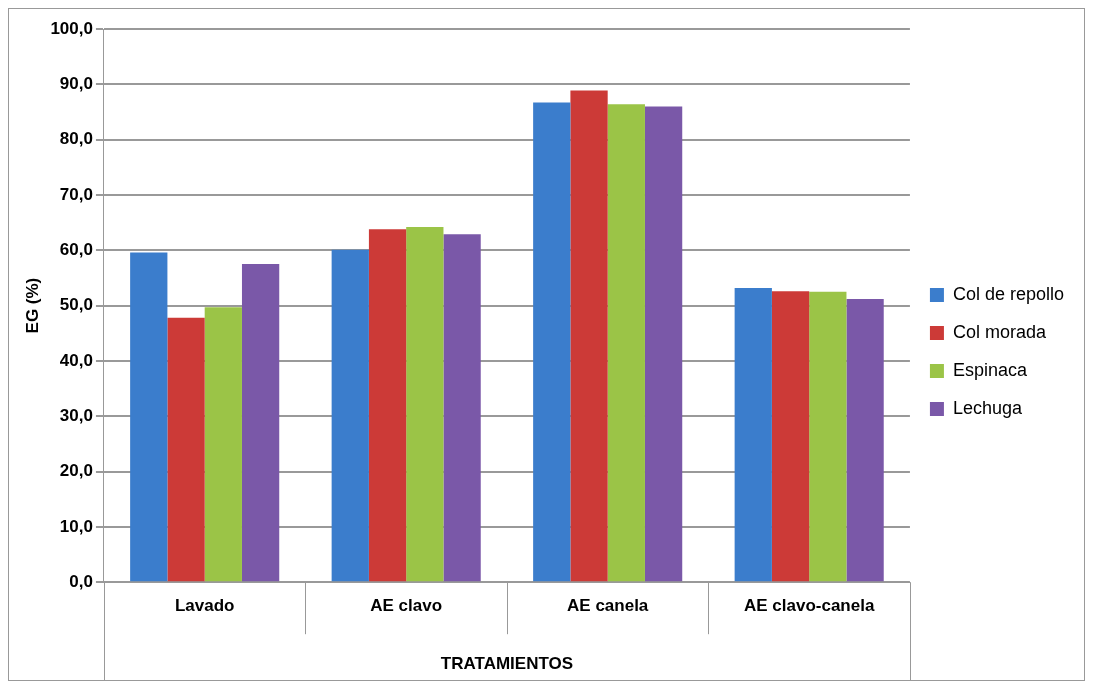 Image resolution: width=1095 pixels, height=691 pixels. What do you see at coordinates (406, 606) in the screenshot?
I see `x-tick-label: AE clavo` at bounding box center [406, 606].